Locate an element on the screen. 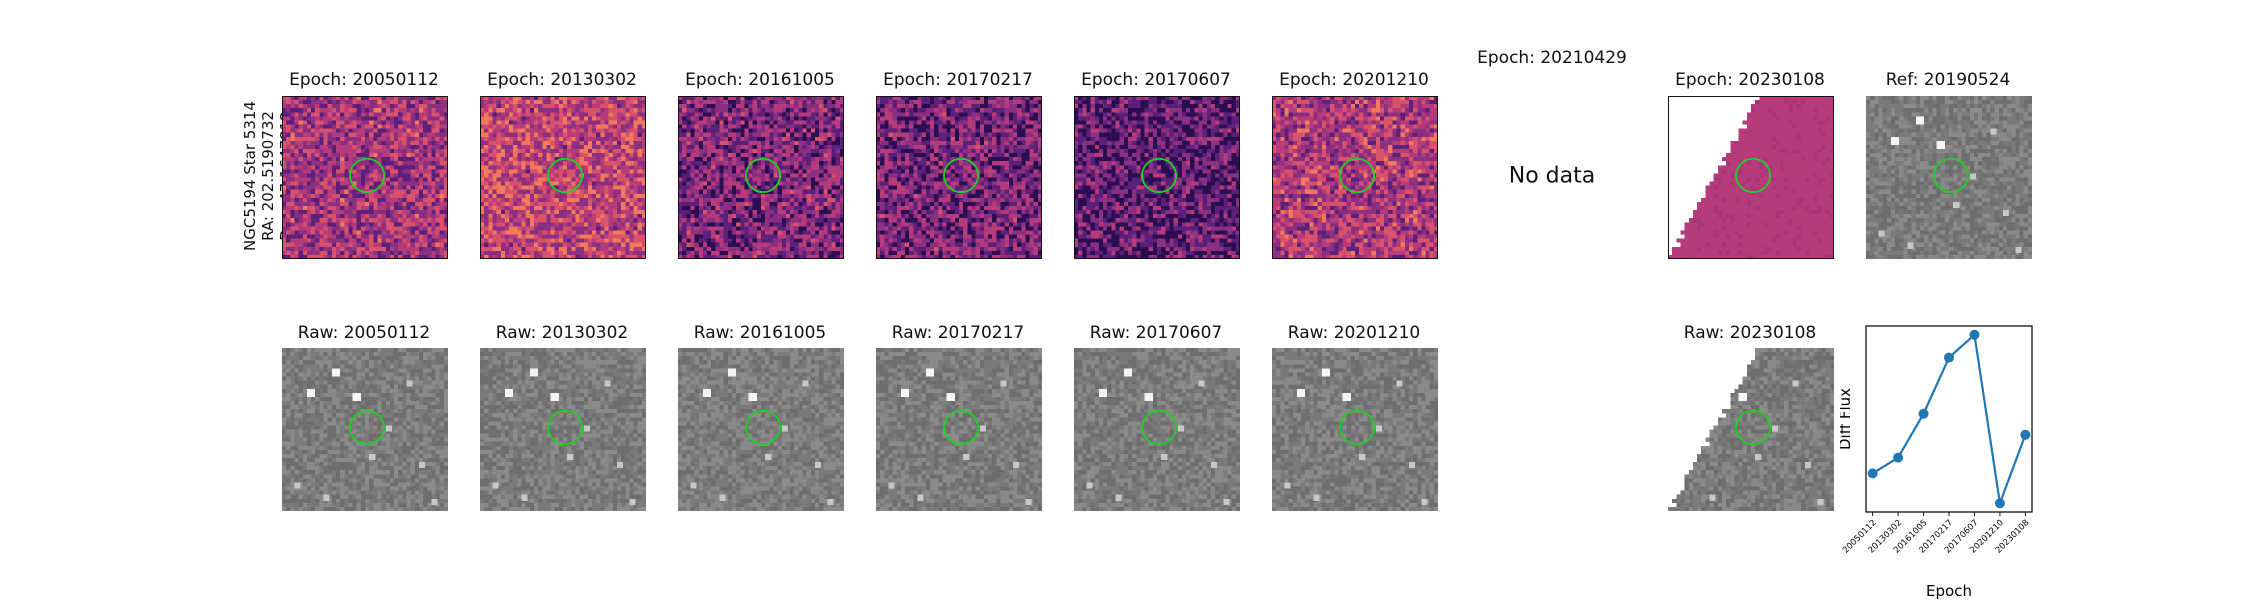 The height and width of the screenshot is (600, 2250). diff-title-2: Epoch: 20161005 is located at coordinates (760, 80).